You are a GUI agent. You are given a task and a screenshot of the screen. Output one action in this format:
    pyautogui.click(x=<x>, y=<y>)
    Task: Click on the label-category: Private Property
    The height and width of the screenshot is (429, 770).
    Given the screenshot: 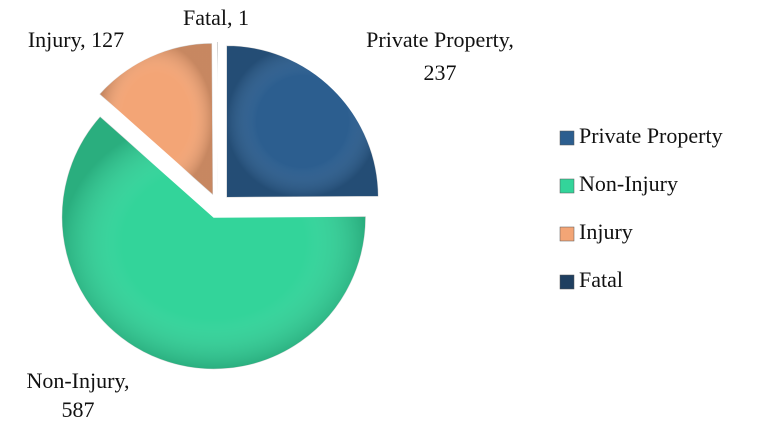 What is the action you would take?
    pyautogui.click(x=438, y=39)
    